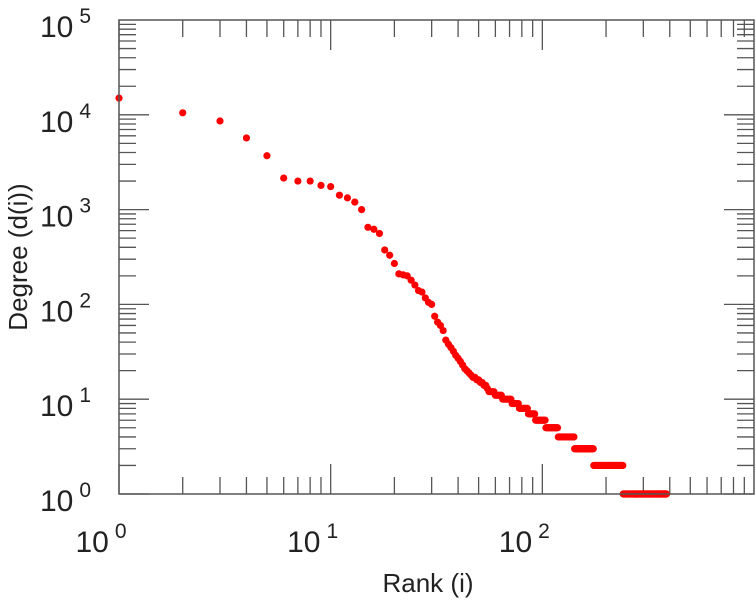 The height and width of the screenshot is (600, 756). What do you see at coordinates (85, 111) in the screenshot?
I see `tick-exponent: 4` at bounding box center [85, 111].